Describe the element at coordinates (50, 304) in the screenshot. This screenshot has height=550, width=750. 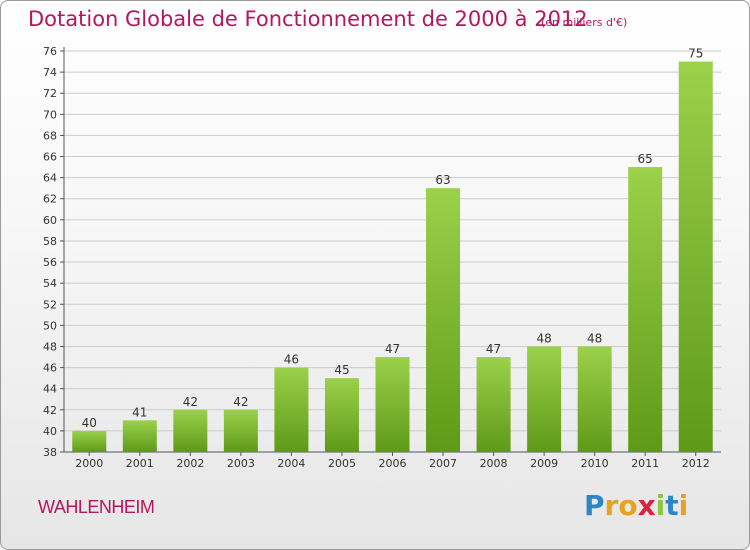
I see `y-tick-label: 52` at that location.